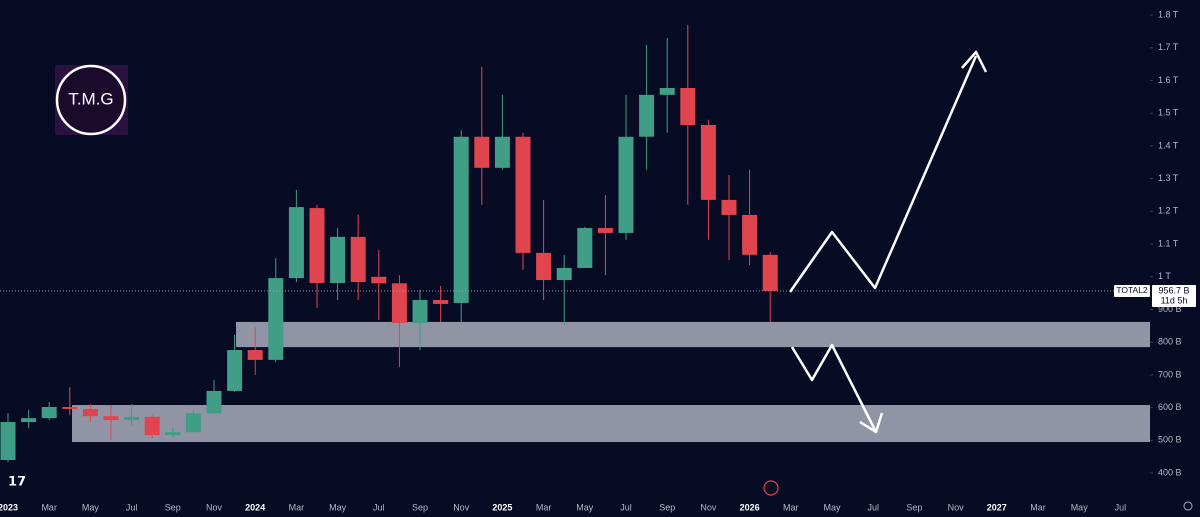  I want to click on logo: T.M.G, so click(91, 100).